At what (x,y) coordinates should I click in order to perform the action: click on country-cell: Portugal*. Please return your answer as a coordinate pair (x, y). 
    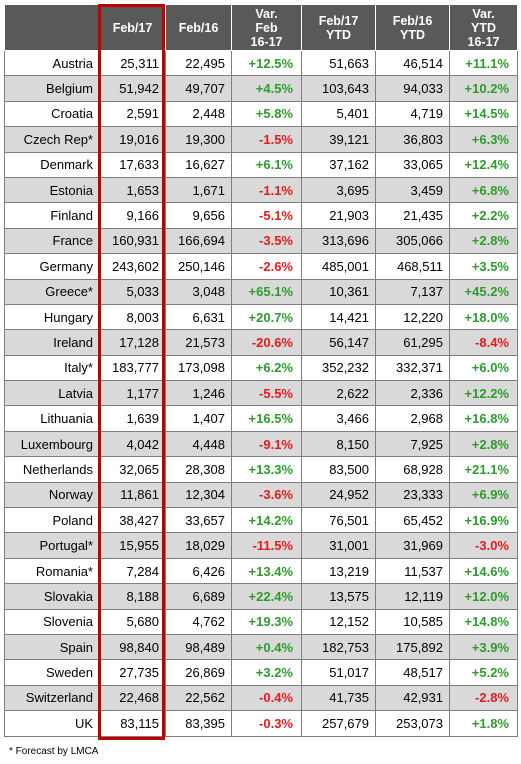
    Looking at the image, I should click on (52, 545).